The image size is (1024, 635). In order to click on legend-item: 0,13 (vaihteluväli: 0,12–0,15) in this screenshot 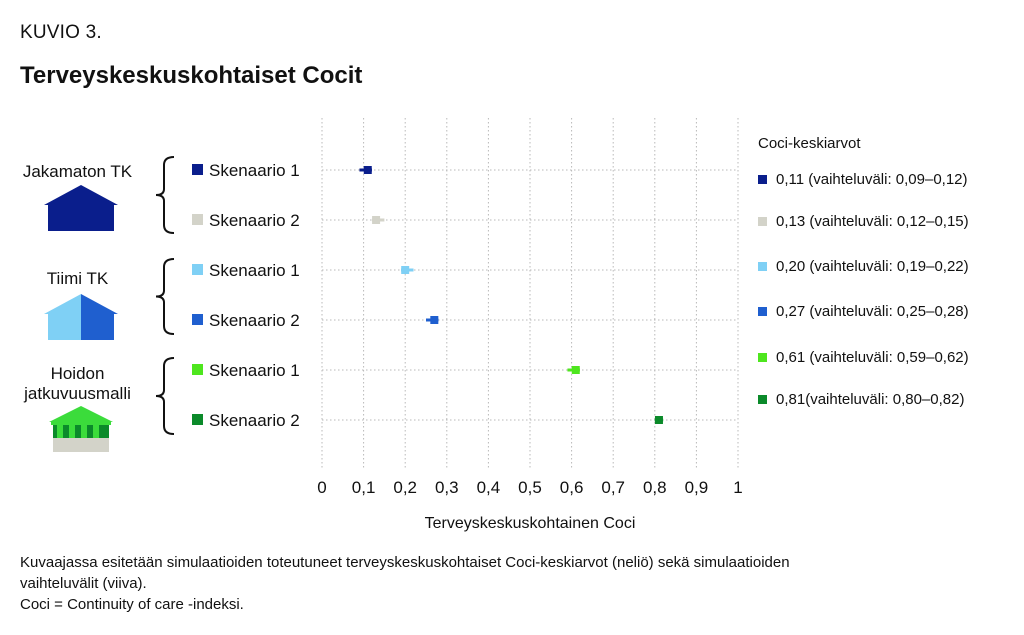, I will do `click(863, 221)`.